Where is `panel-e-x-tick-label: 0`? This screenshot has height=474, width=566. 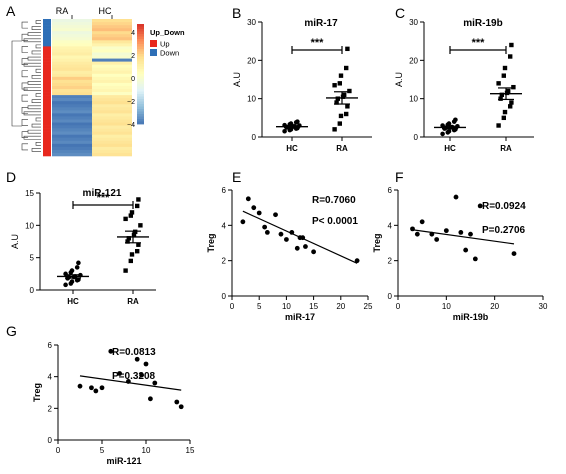 panel-e-x-tick-label: 0 is located at coordinates (232, 306).